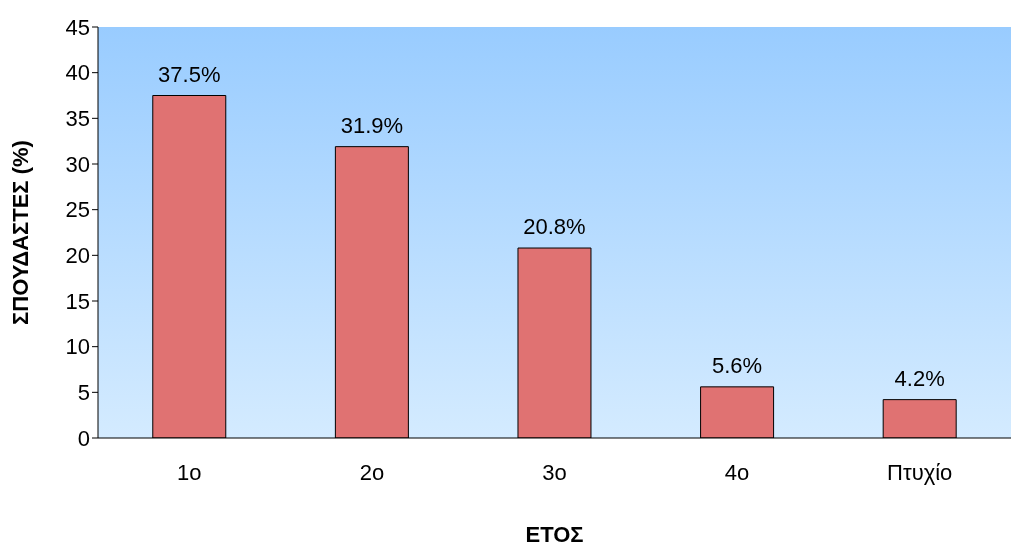  Describe the element at coordinates (77, 210) in the screenshot. I see `y-tick-label: 25` at that location.